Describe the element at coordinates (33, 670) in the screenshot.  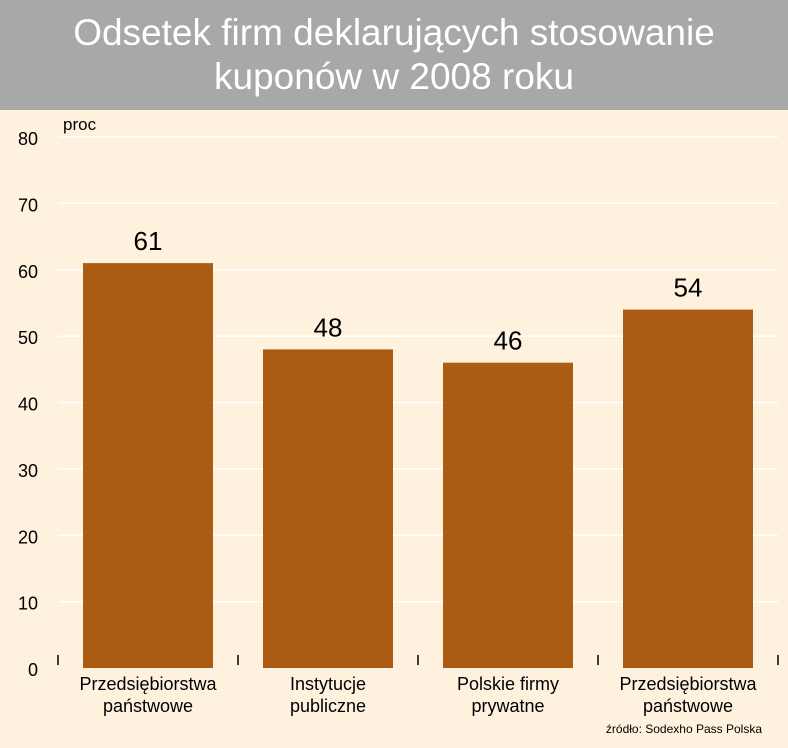
I see `y-tick-label: 0` at that location.